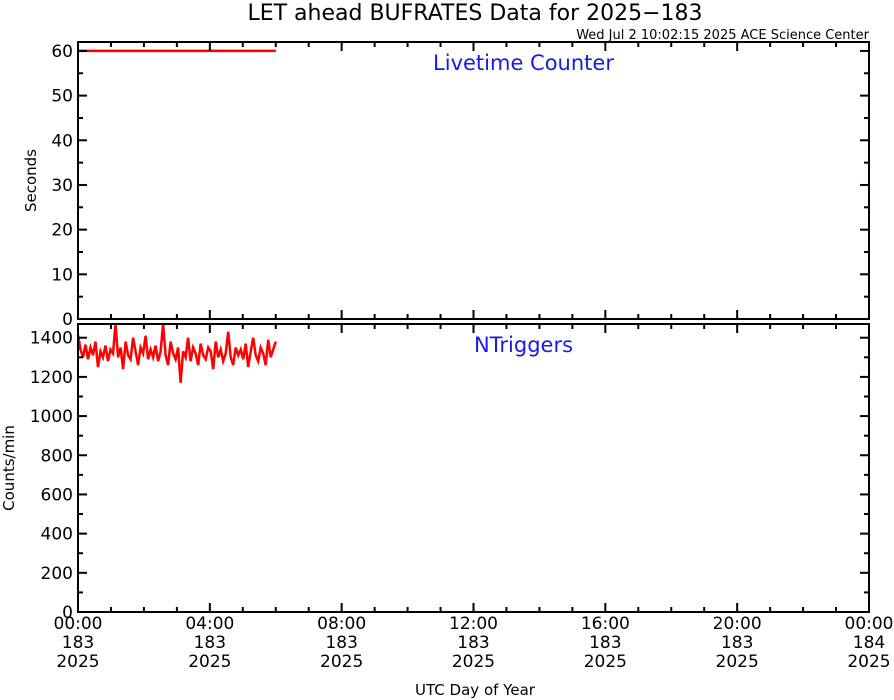  Describe the element at coordinates (57, 574) in the screenshot. I see `y-tick-label: 200` at that location.